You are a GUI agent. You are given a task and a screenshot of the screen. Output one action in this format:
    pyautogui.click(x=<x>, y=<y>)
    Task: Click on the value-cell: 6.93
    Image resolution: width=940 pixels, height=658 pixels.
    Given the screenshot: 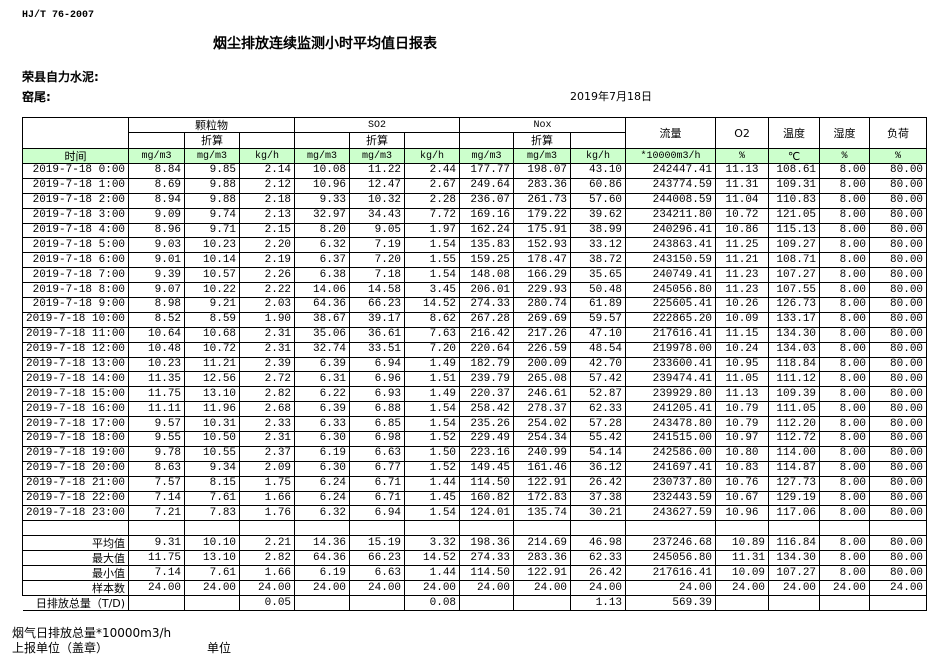 What is the action you would take?
    pyautogui.click(x=377, y=394)
    